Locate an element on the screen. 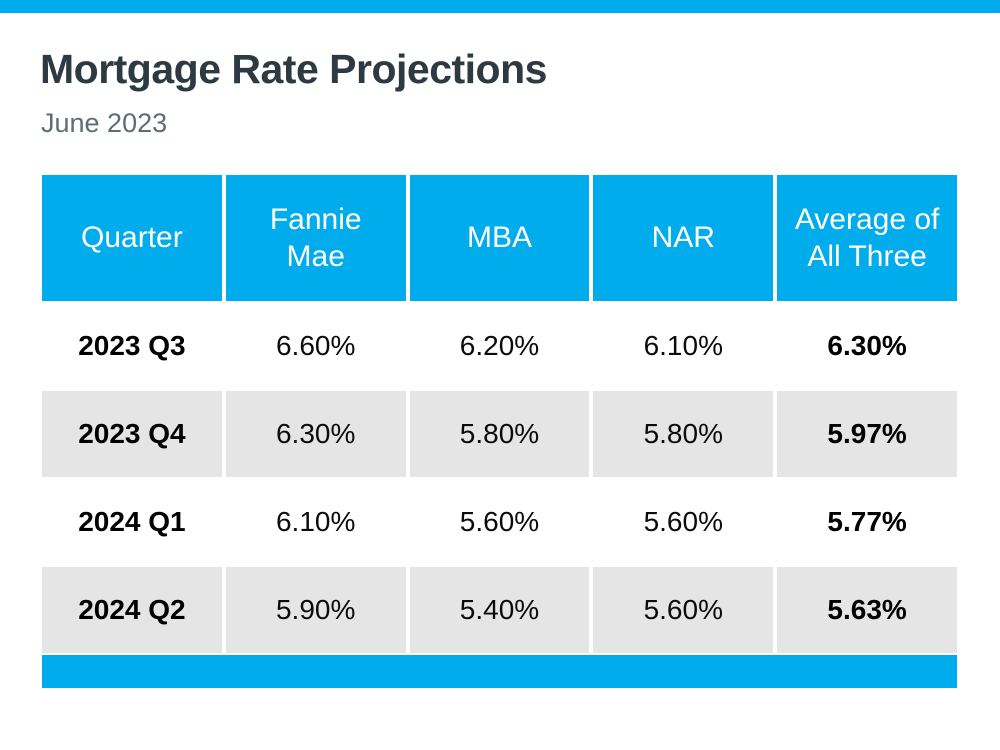  cell-mba: 5.80% is located at coordinates (499, 434).